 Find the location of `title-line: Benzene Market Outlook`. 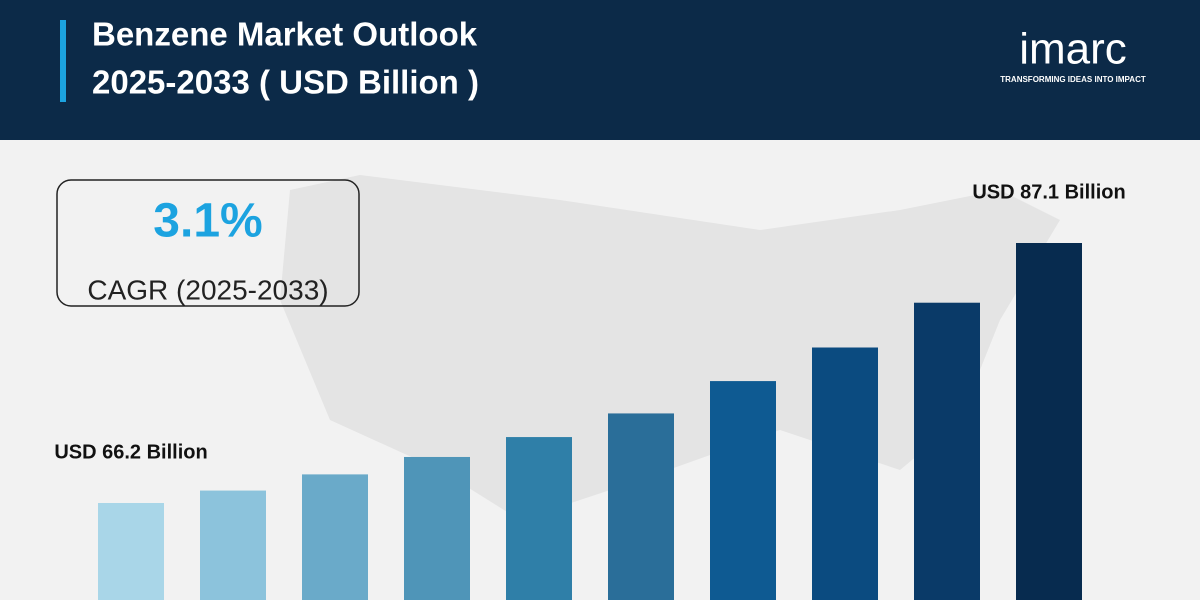

title-line: Benzene Market Outlook is located at coordinates (285, 34).